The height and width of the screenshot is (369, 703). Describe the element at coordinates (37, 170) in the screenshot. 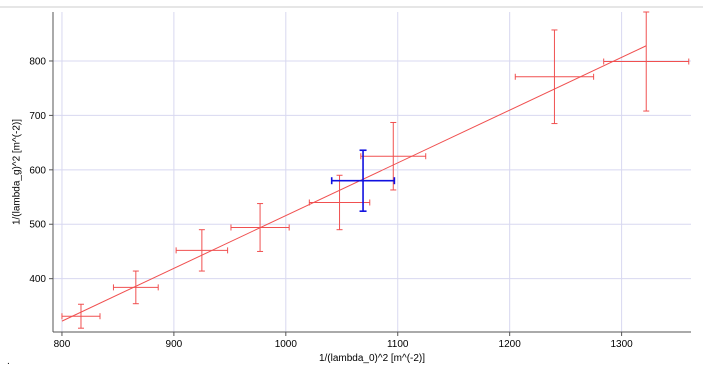

I see `y-tick-label: 600` at that location.